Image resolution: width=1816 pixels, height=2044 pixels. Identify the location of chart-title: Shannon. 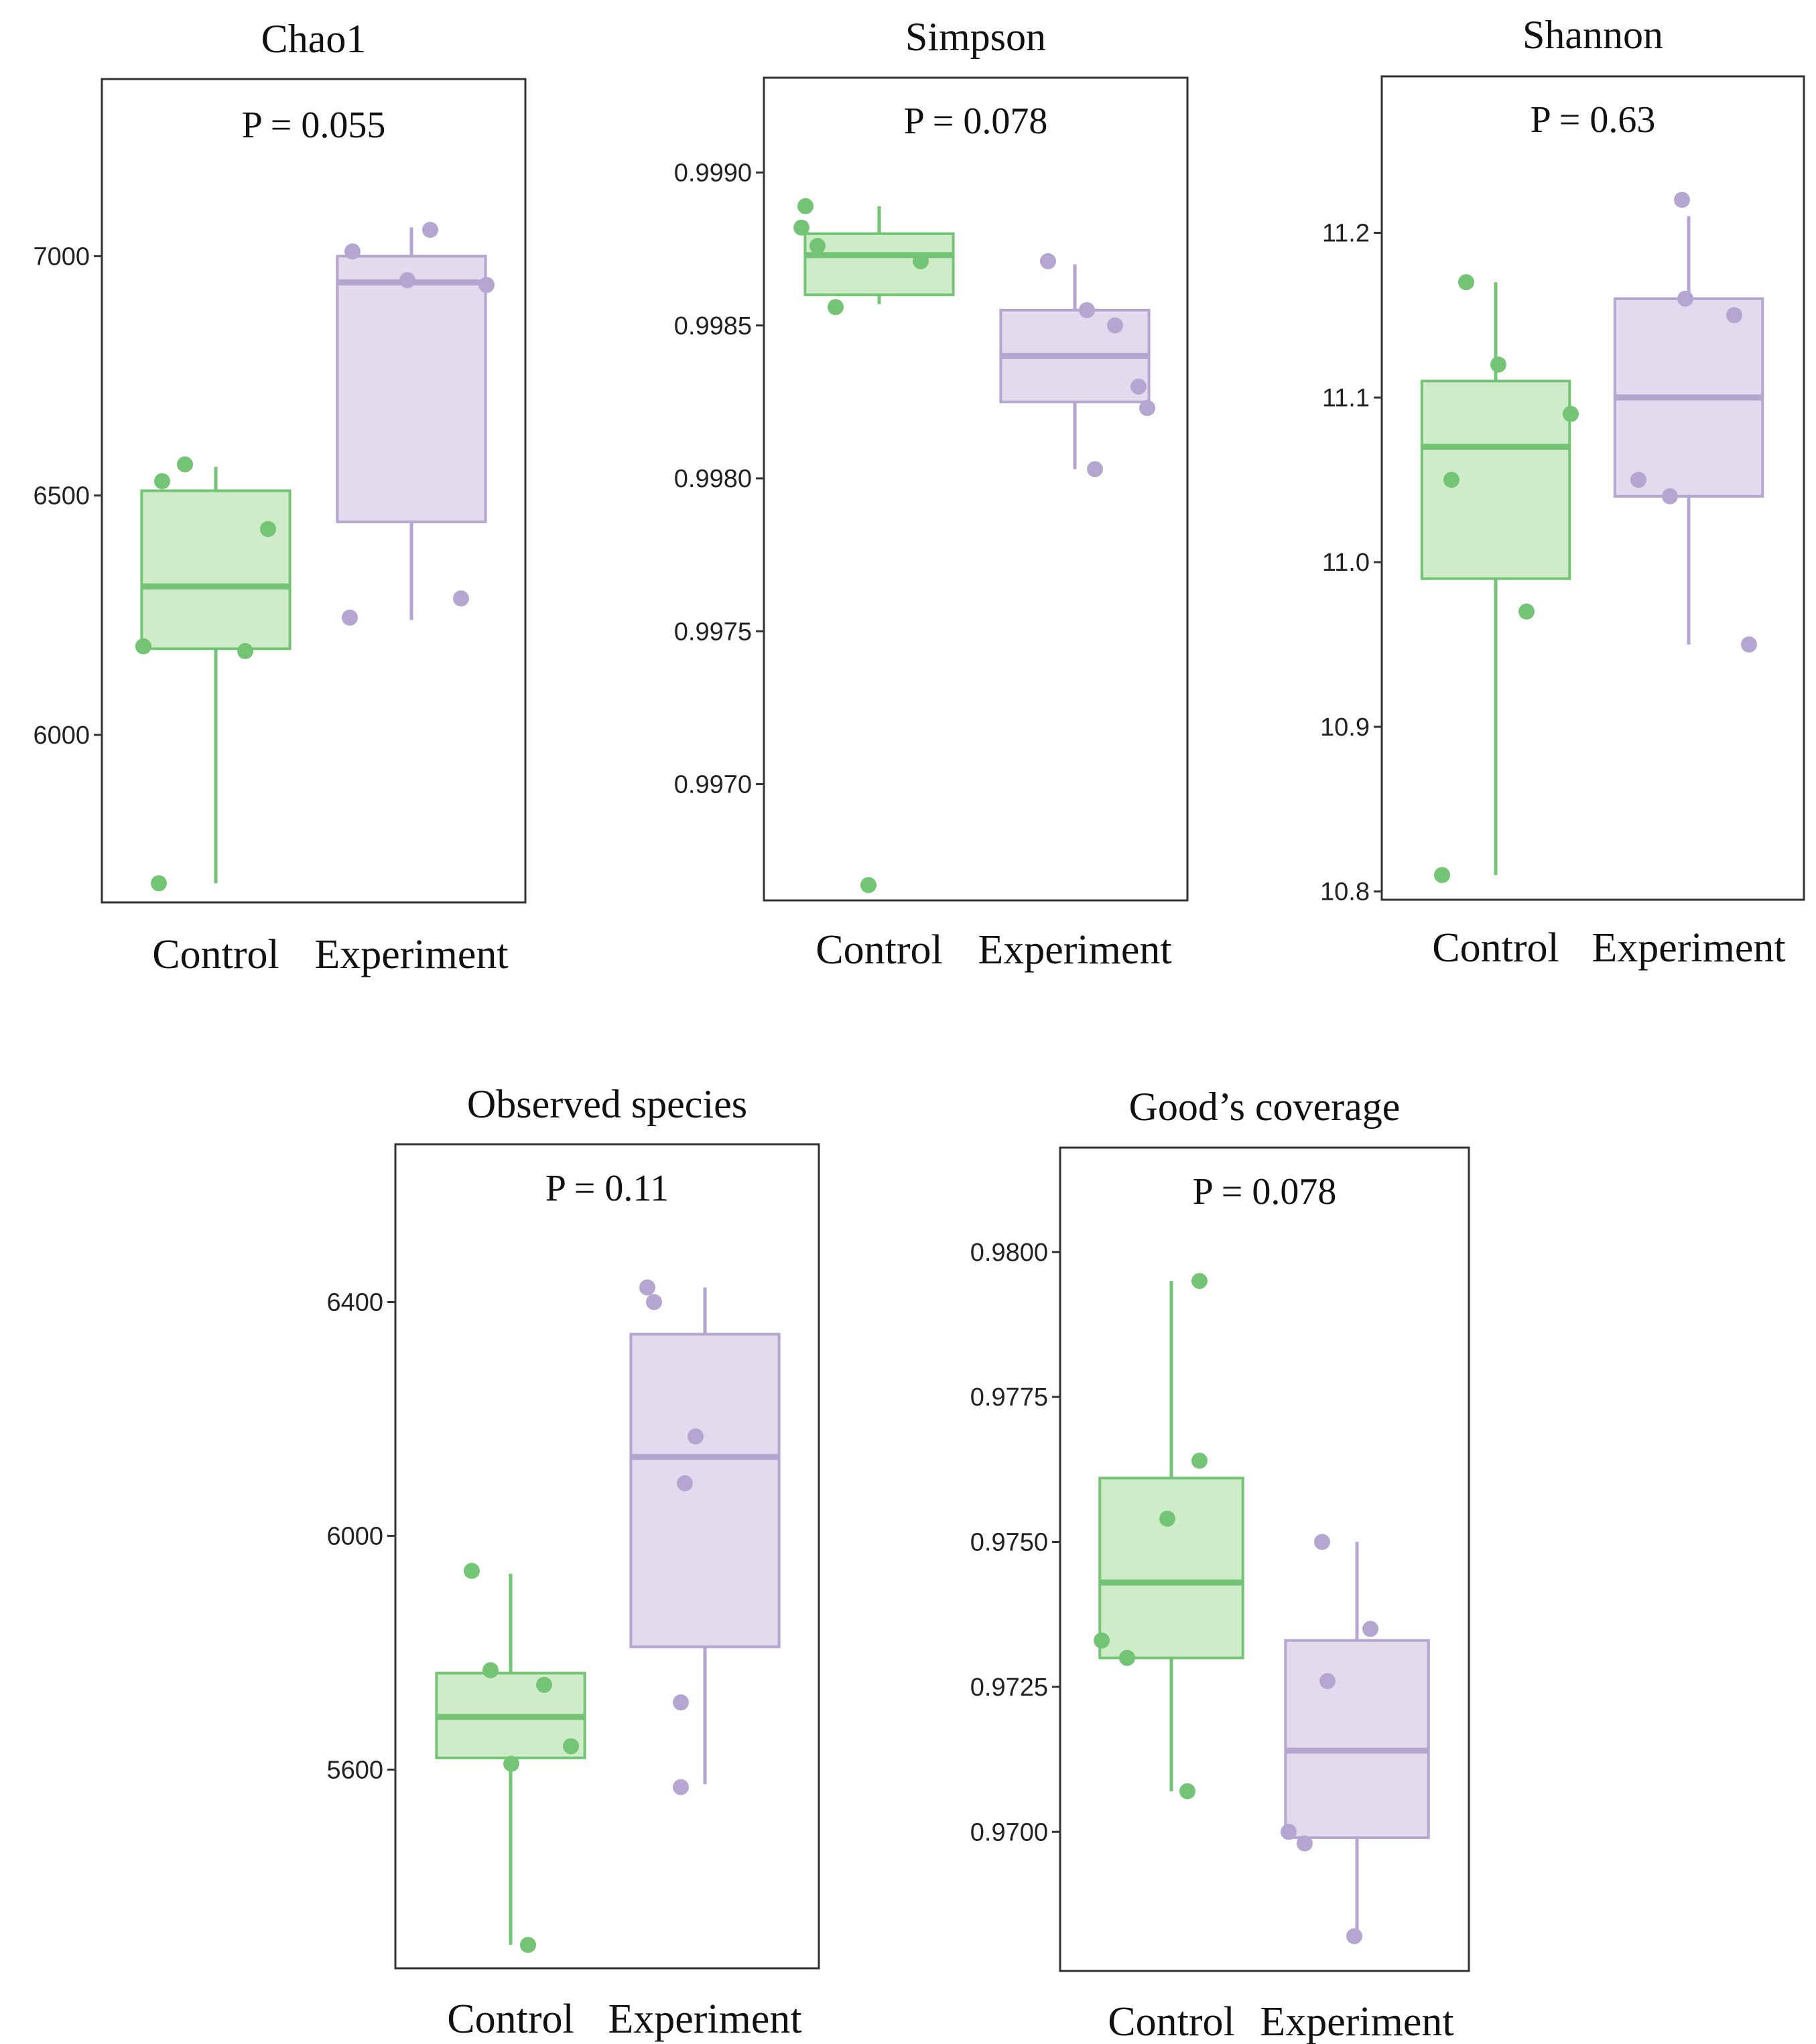
(1593, 35).